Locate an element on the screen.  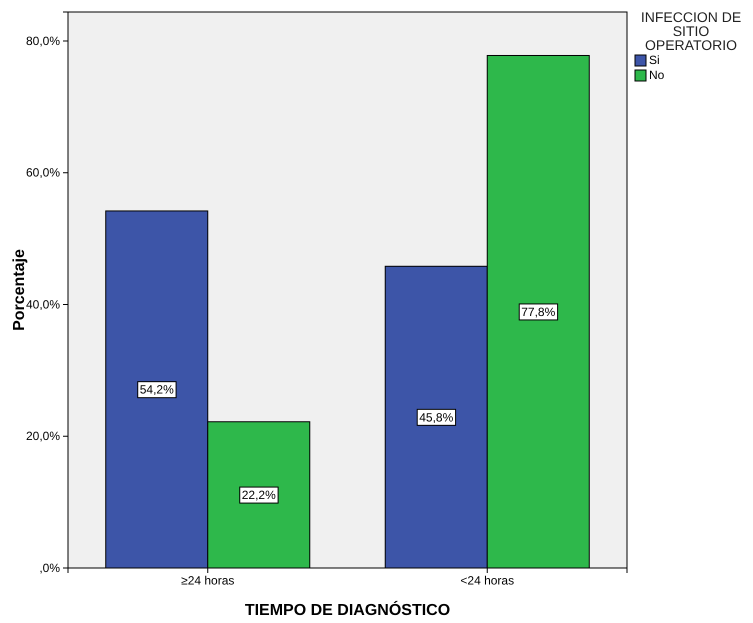
data-label: 22,2% is located at coordinates (259, 495).